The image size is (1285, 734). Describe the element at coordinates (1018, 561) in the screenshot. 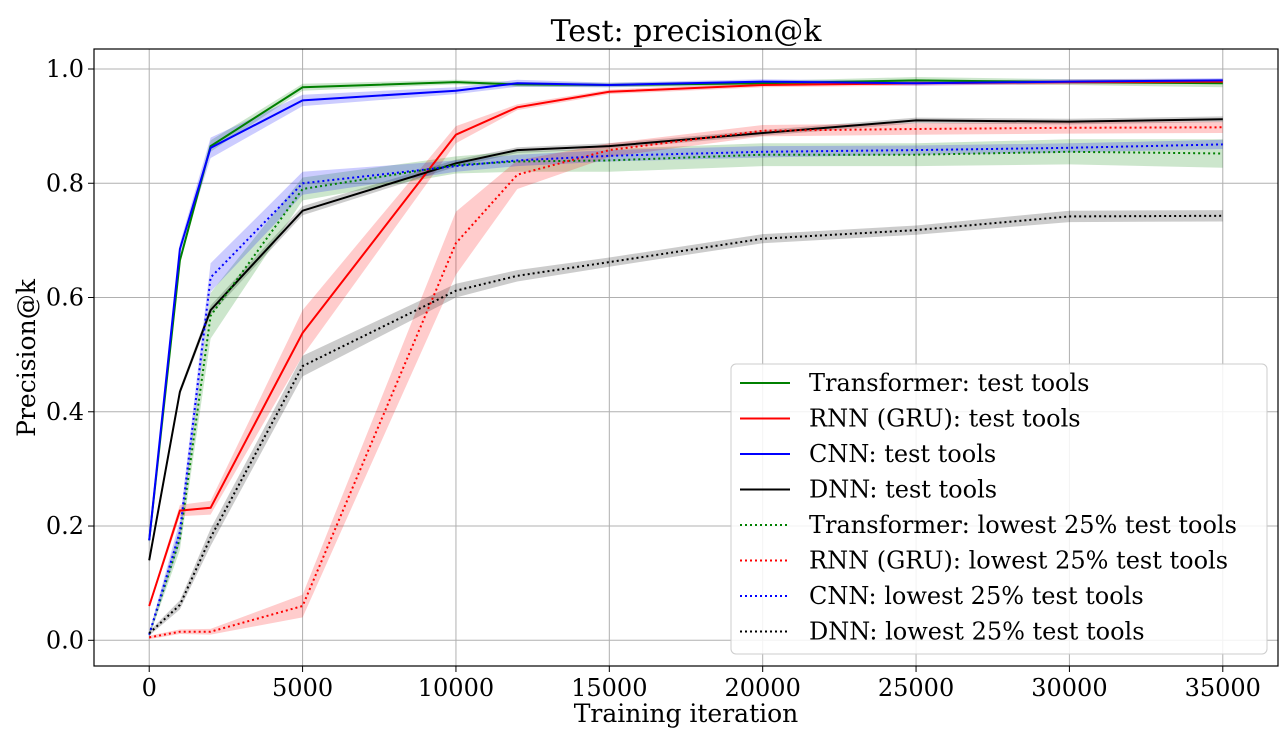

I see `legend-label: RNN (GRU): lowest 25% test tools` at that location.